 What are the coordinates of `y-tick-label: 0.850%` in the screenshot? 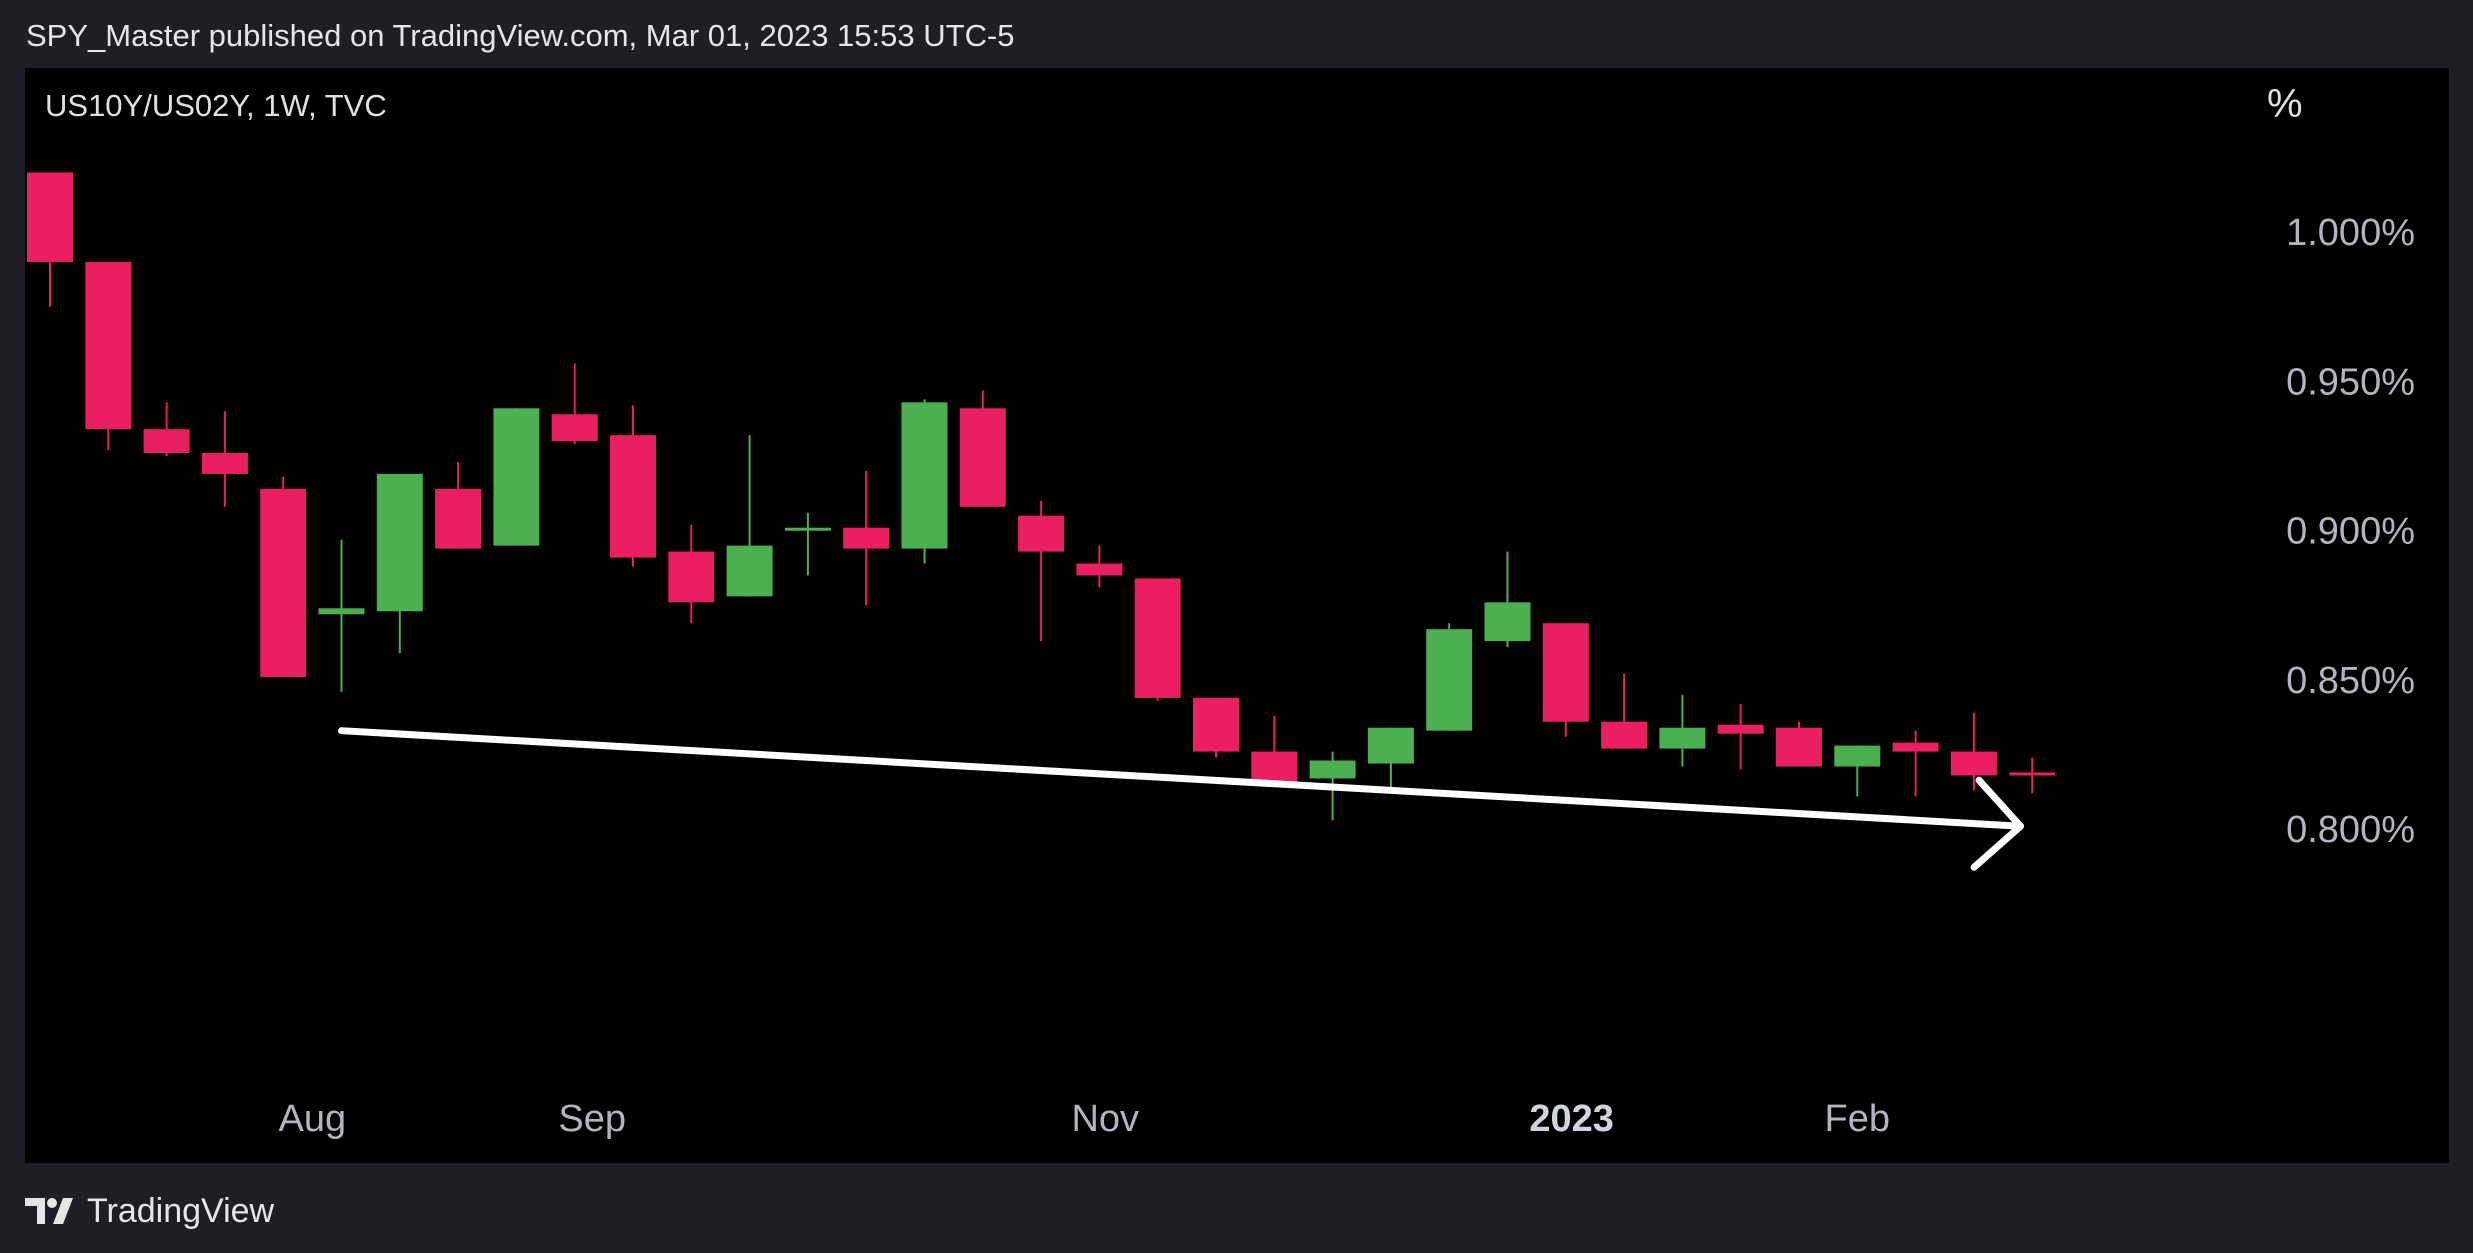 It's located at (2350, 681).